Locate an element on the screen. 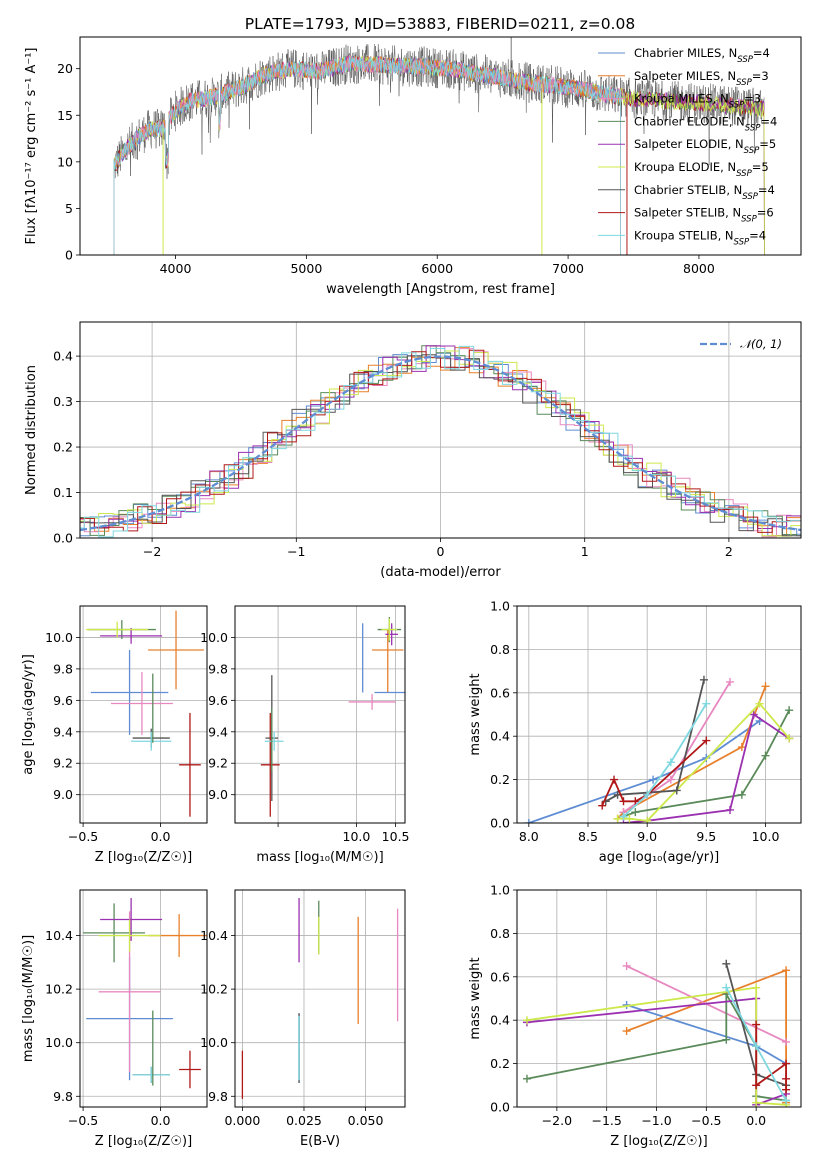 The image size is (819, 1170). y-tick-label: 9.2 is located at coordinates (218, 763).